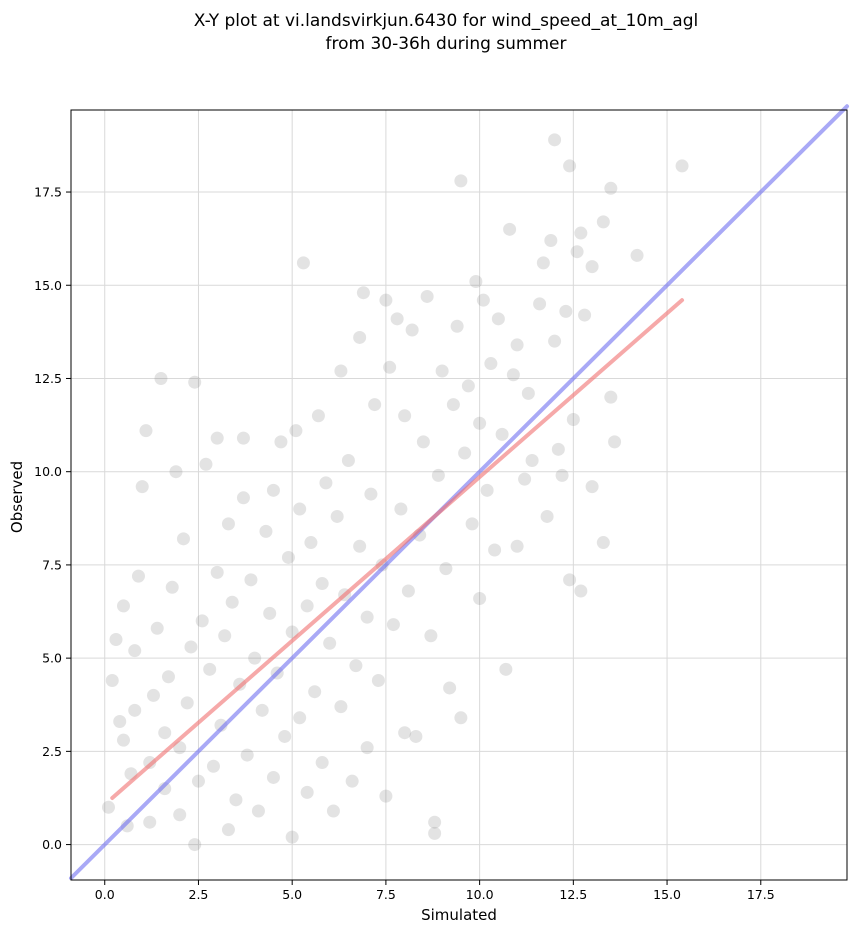  I want to click on y-axis-label: Observed, so click(17, 497).